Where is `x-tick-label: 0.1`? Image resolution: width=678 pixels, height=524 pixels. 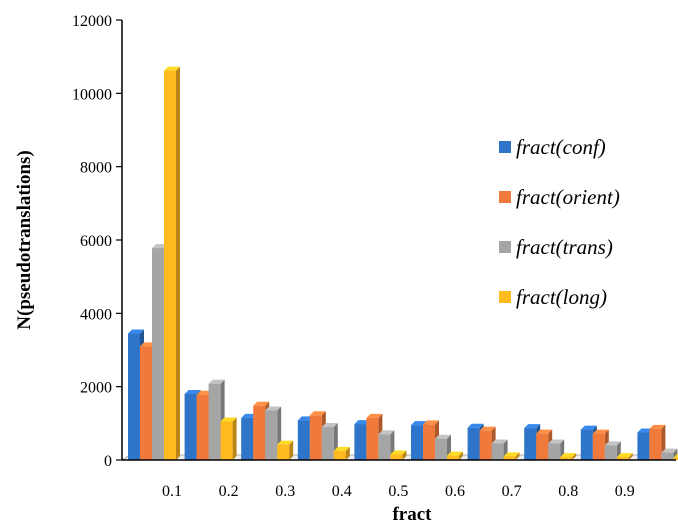
x-tick-label: 0.1 is located at coordinates (172, 491).